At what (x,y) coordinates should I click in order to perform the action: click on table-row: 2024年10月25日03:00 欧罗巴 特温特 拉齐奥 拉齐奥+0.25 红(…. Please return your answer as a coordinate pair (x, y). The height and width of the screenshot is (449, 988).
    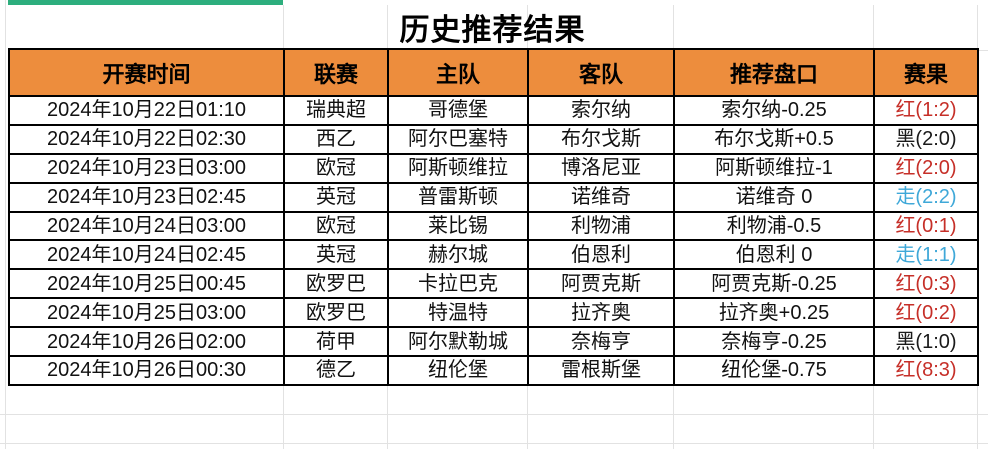
    Looking at the image, I should click on (493, 313).